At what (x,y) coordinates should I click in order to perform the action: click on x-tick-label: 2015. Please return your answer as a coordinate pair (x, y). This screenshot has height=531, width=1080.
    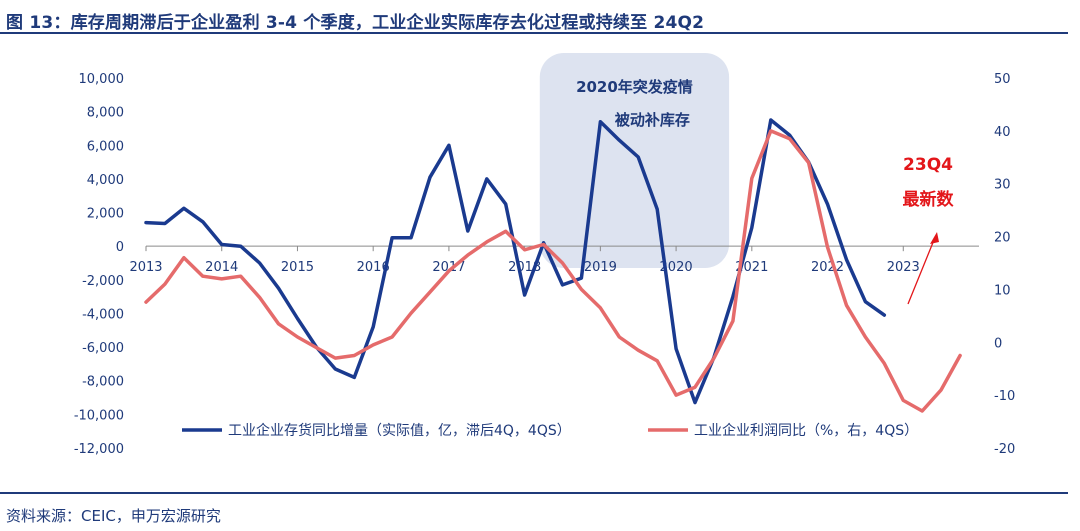
    Looking at the image, I should click on (297, 267).